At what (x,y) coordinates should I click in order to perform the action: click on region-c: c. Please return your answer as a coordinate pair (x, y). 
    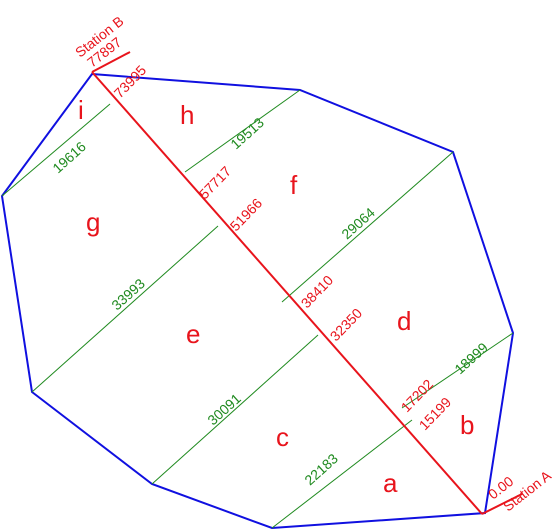
    Looking at the image, I should click on (282, 437).